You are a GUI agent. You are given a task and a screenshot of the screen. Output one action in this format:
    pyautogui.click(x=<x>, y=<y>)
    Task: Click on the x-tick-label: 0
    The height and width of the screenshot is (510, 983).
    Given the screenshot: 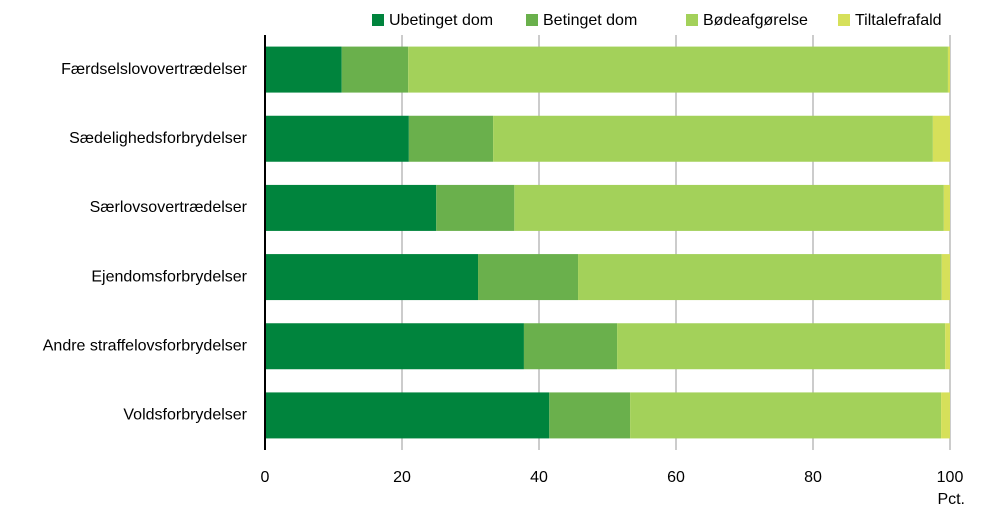 What is the action you would take?
    pyautogui.click(x=265, y=477)
    